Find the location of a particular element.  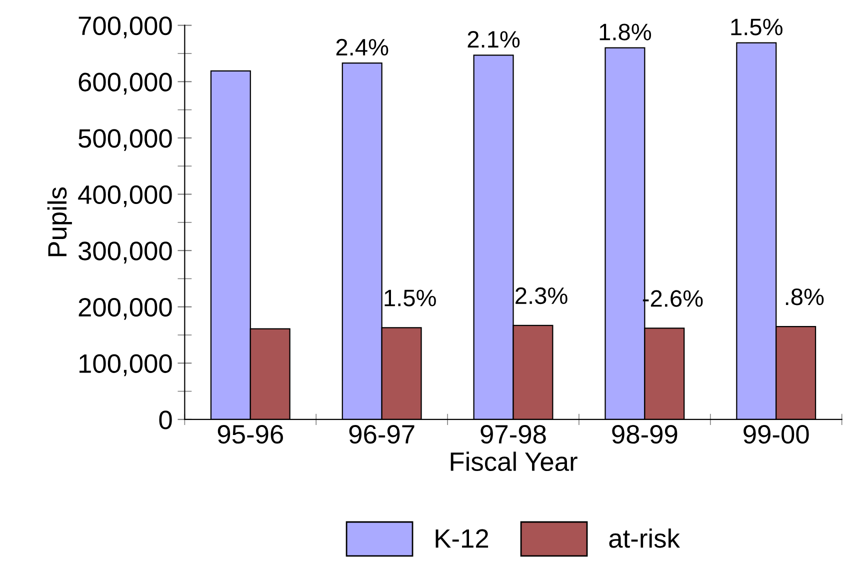

x-tick-label: 99-00 is located at coordinates (776, 434).